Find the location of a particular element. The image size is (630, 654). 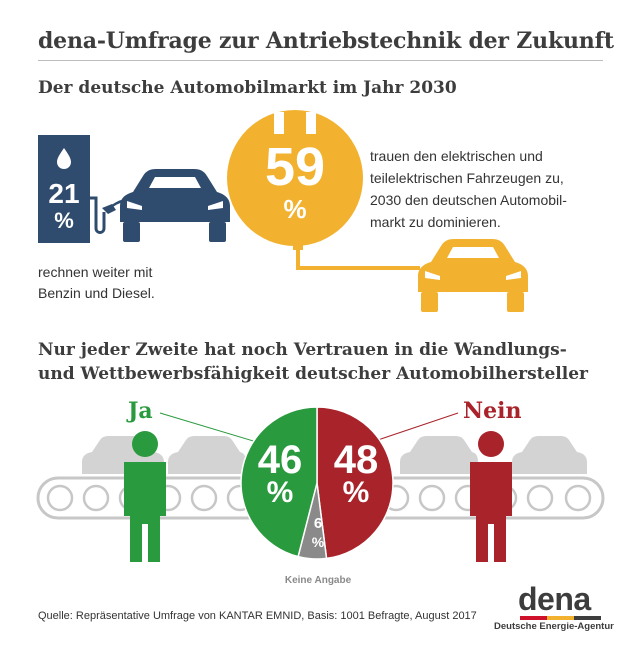

electric-percentage-unit: % is located at coordinates (295, 209).